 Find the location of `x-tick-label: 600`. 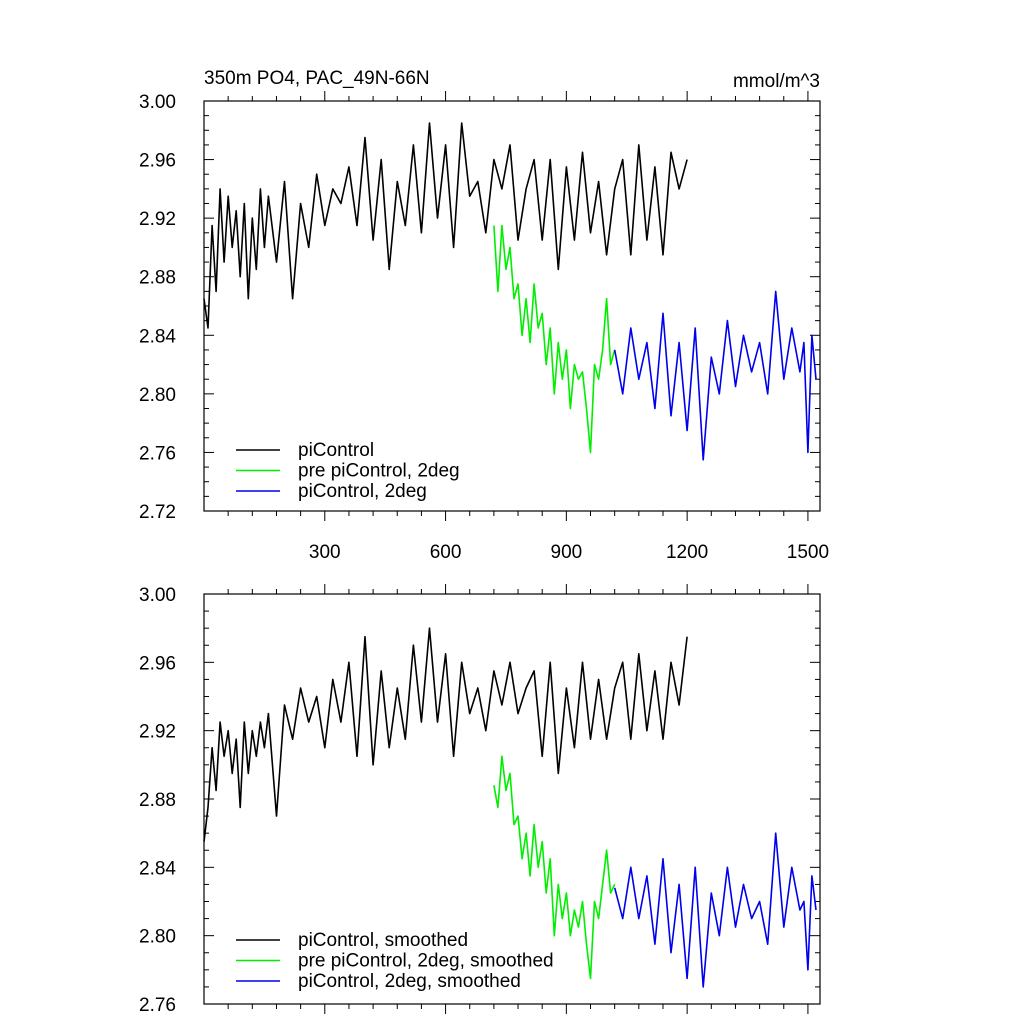

x-tick-label: 600 is located at coordinates (446, 552).